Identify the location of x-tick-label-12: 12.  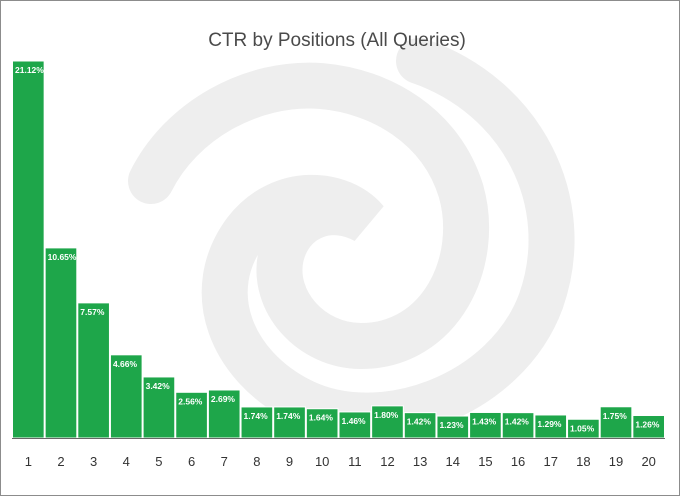
(387, 461).